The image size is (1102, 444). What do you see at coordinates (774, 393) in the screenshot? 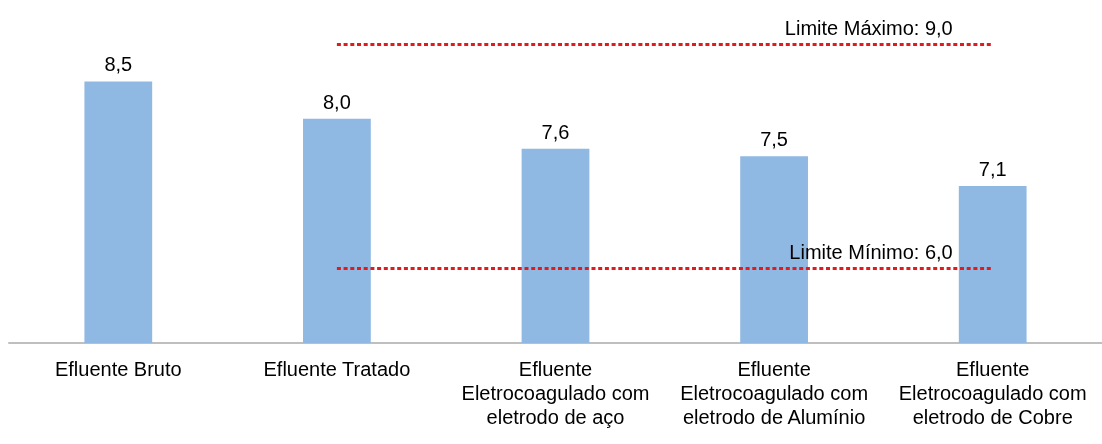
I see `x-tick-label: Efluente Eletrocoagulado com eletrodo de Alumínio` at bounding box center [774, 393].